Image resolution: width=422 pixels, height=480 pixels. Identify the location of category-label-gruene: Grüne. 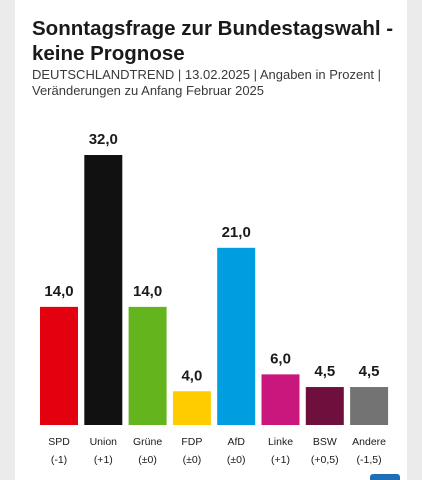
(147, 442).